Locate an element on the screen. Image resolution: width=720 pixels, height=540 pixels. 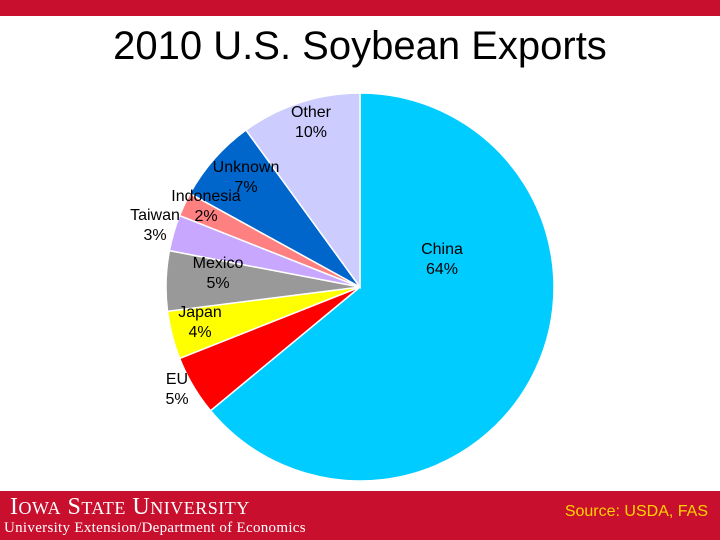
chart-title: 2010 U.S. Soybean Exports is located at coordinates (360, 46).